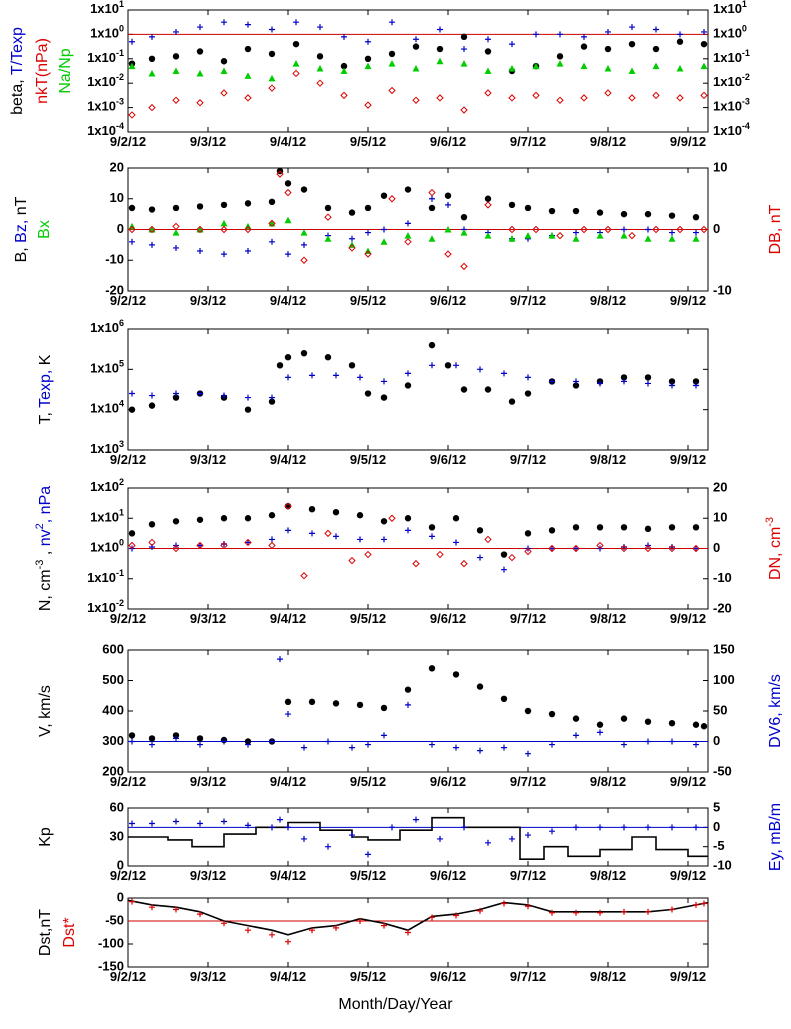 Image resolution: width=791 pixels, height=1029 pixels. I want to click on panel-7-xtick-label: 9/9/12, so click(688, 976).